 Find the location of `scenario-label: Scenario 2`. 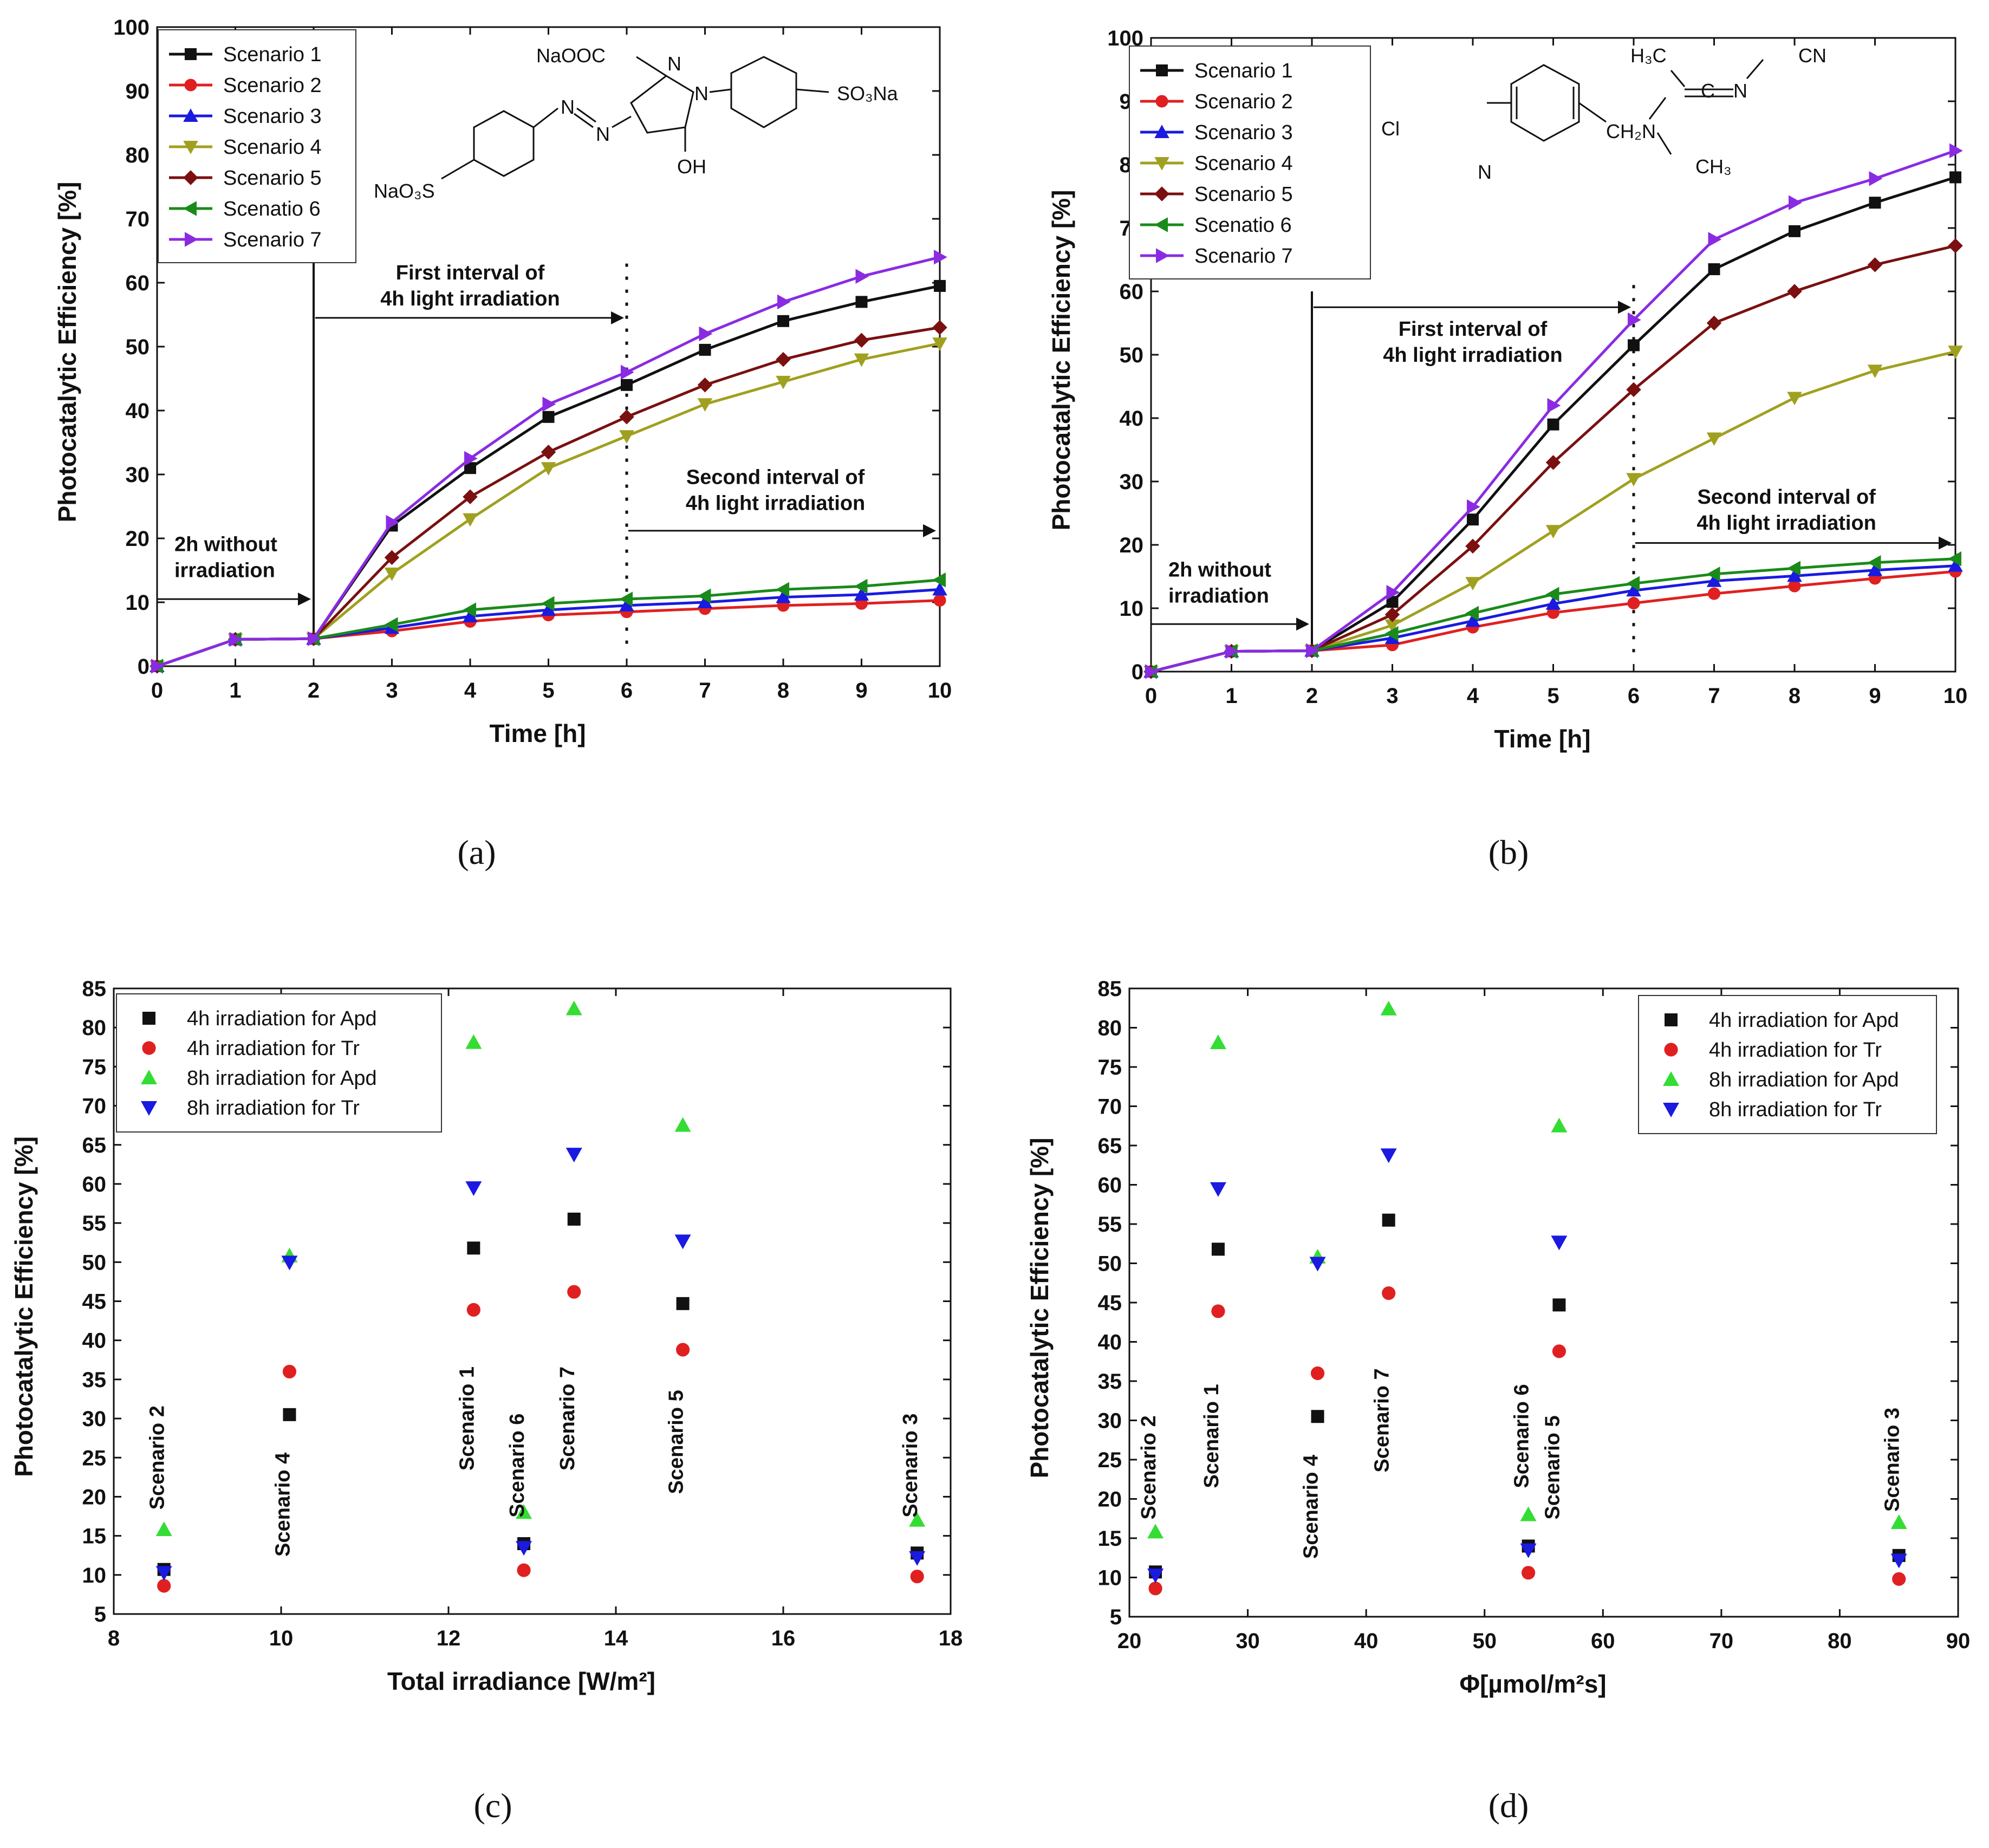

scenario-label: Scenario 2 is located at coordinates (157, 1457).